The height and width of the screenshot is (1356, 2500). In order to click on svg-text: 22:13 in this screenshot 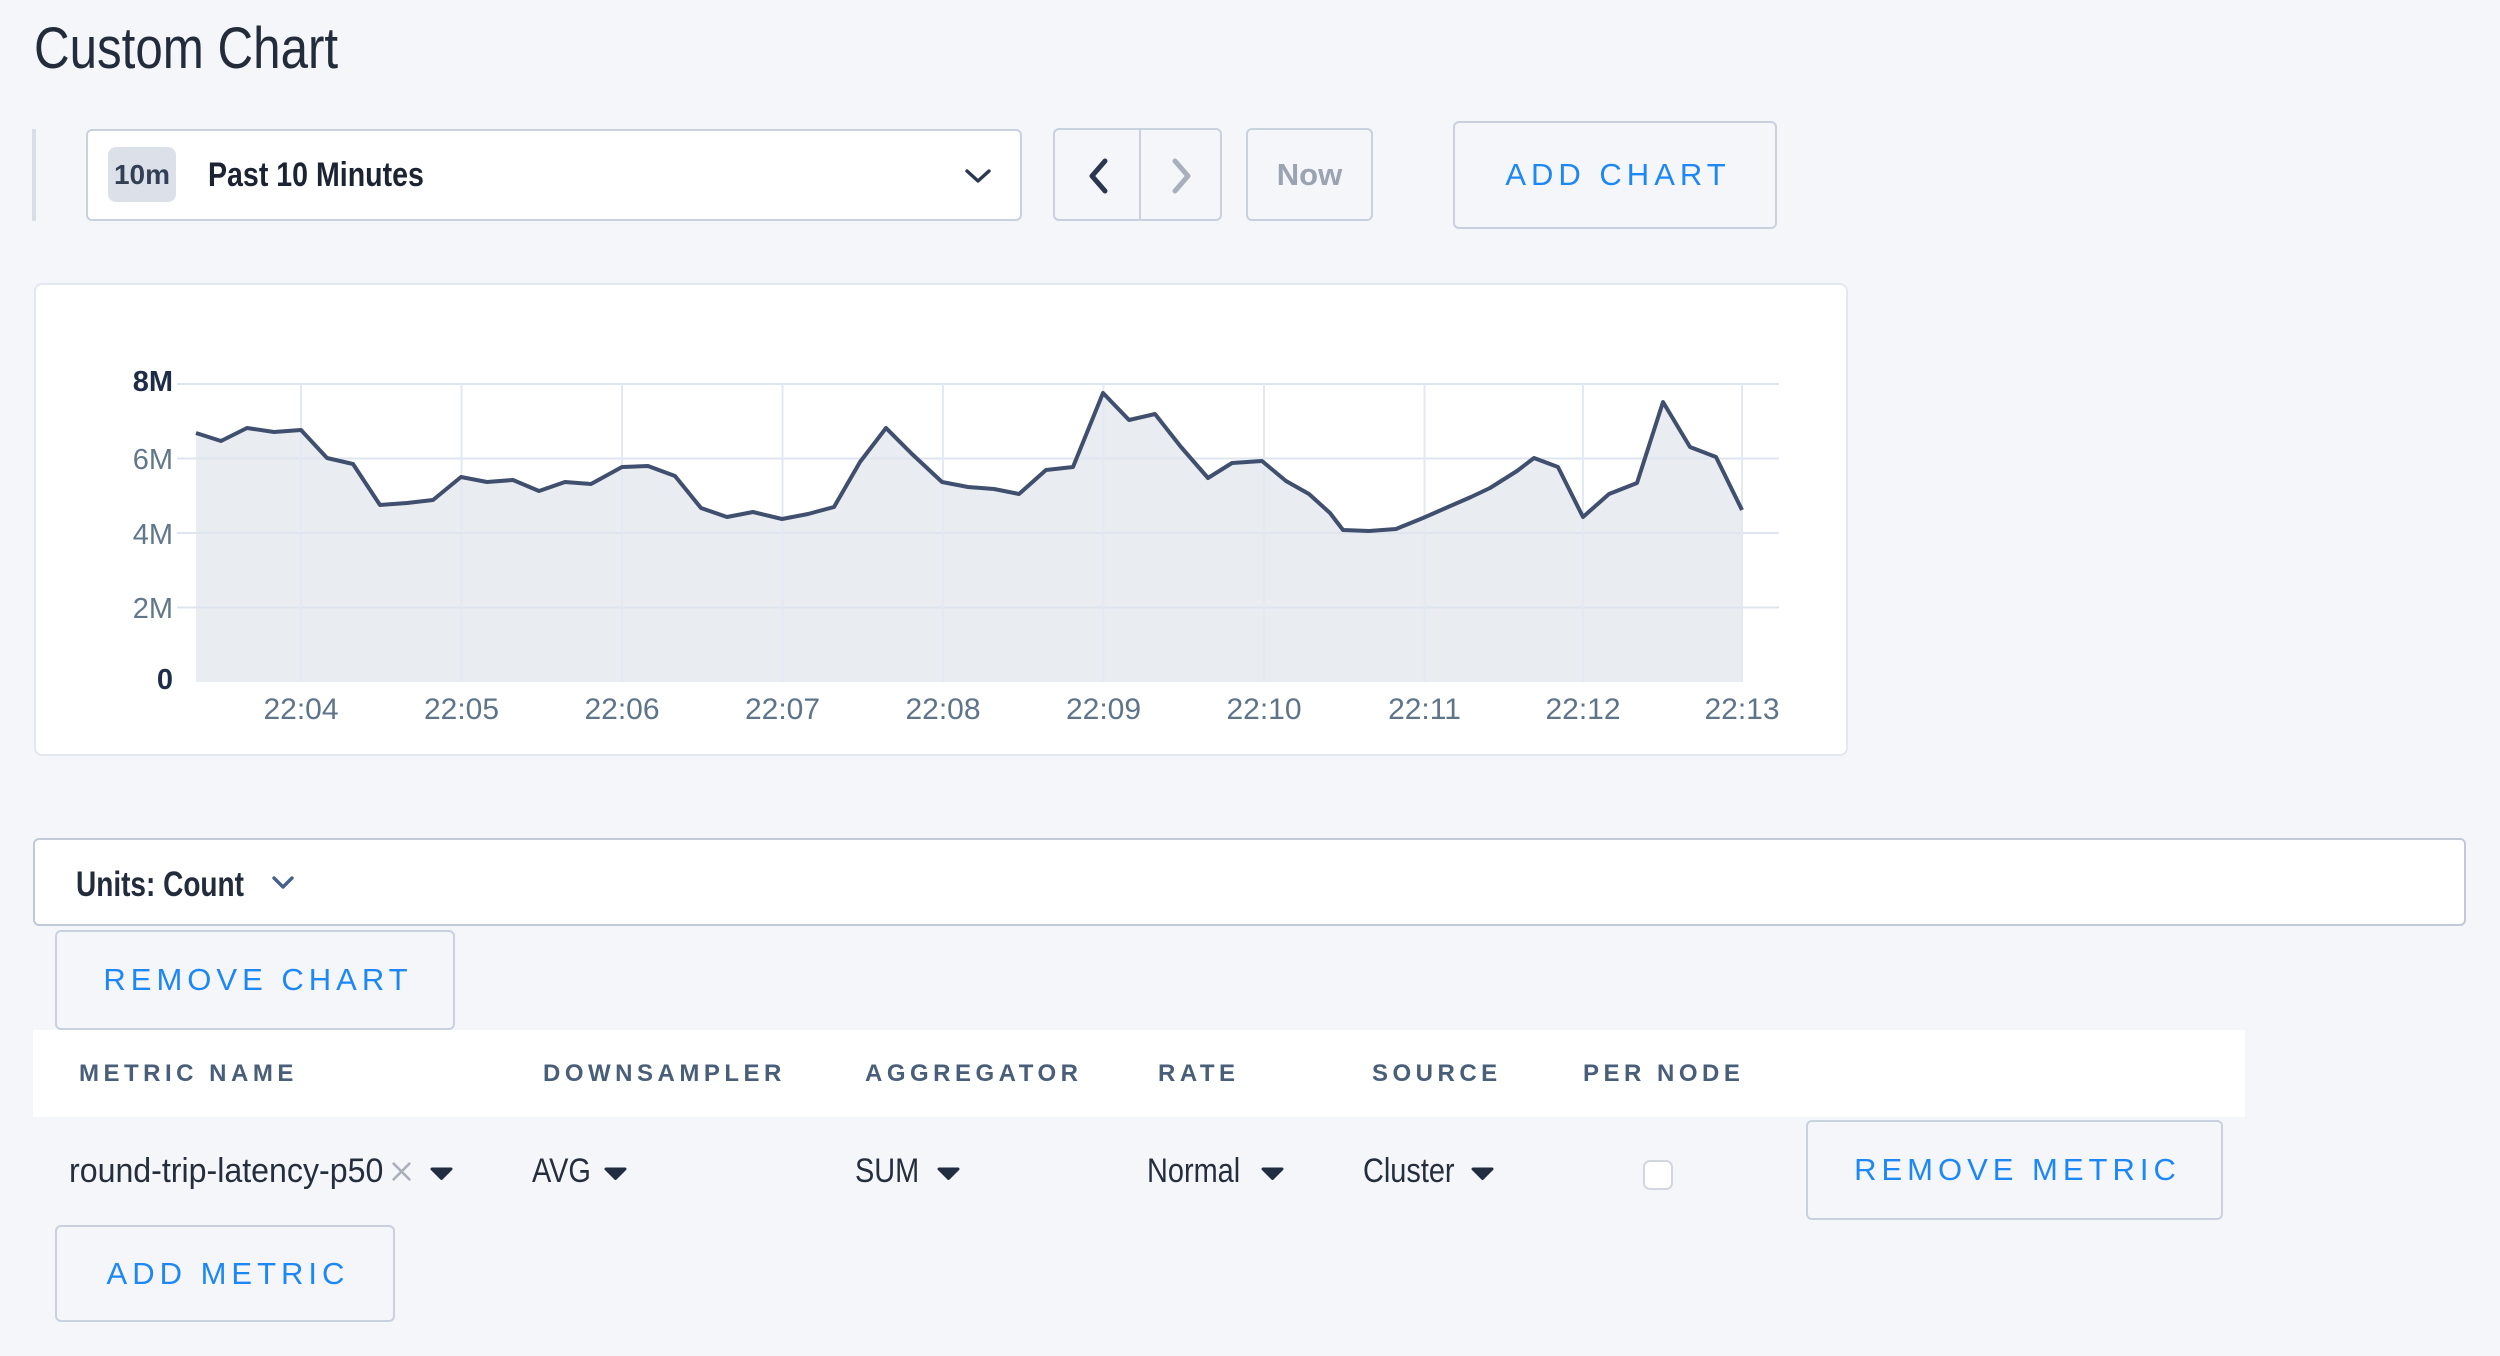, I will do `click(1741, 709)`.